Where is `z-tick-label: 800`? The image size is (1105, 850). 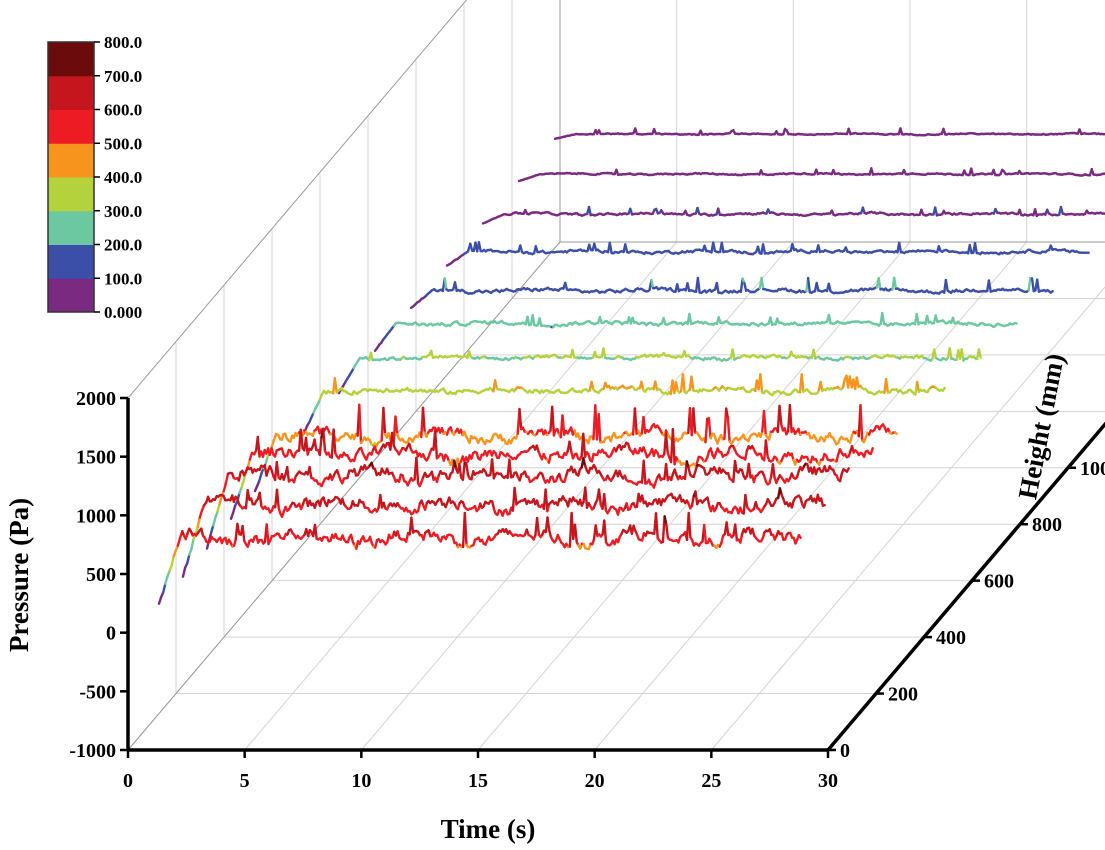
z-tick-label: 800 is located at coordinates (1047, 525).